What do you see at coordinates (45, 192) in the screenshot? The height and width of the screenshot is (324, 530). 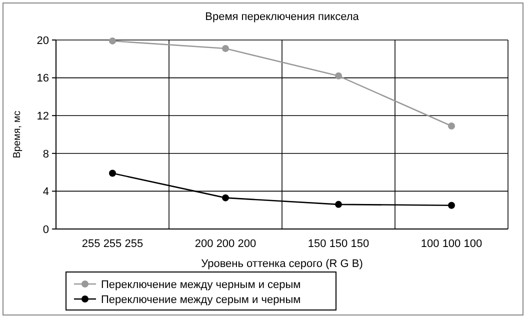 I see `y-tick-label: 4` at bounding box center [45, 192].